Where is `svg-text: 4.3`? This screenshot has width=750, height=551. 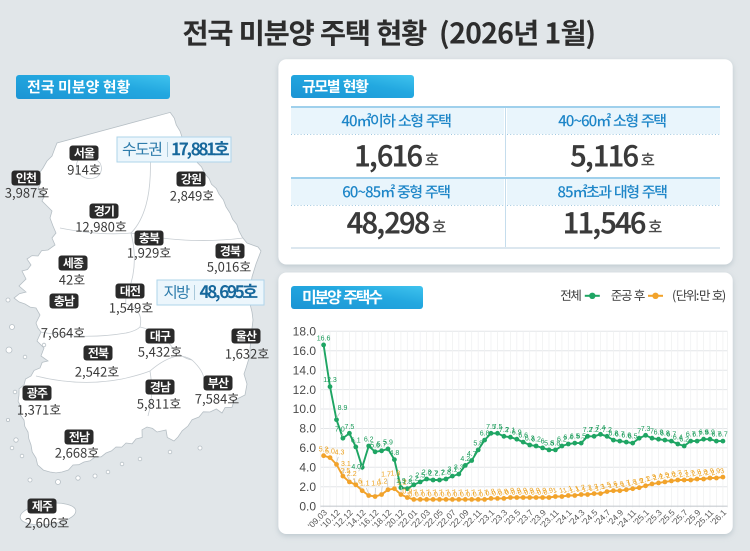 svg-text: 4.3 is located at coordinates (340, 452).